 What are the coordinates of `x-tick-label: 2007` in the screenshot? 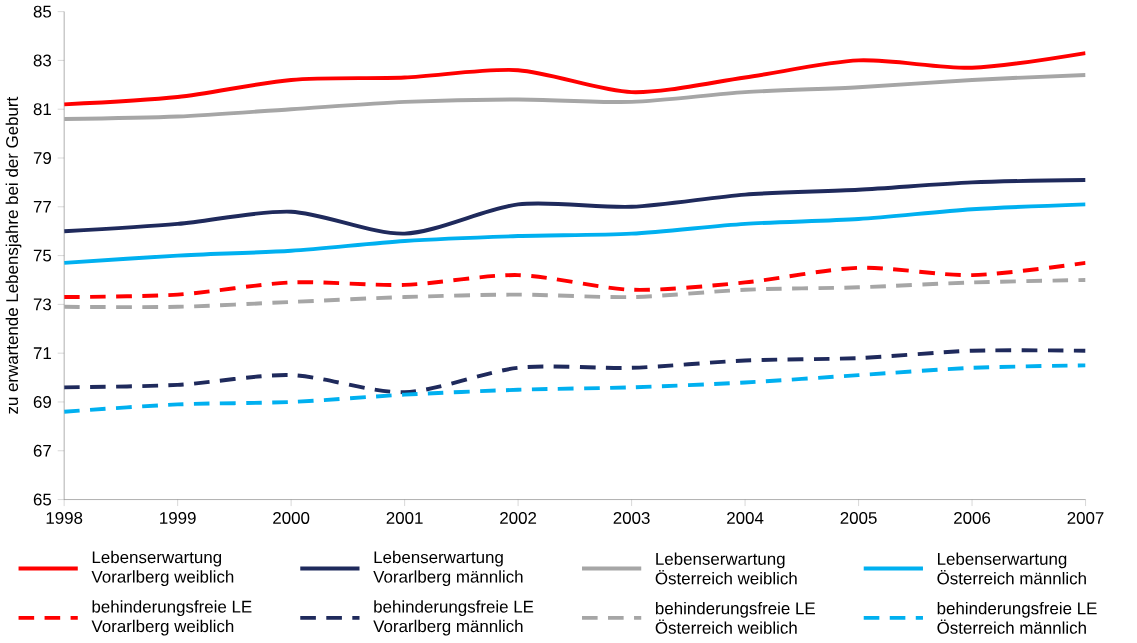 It's located at (1085, 518).